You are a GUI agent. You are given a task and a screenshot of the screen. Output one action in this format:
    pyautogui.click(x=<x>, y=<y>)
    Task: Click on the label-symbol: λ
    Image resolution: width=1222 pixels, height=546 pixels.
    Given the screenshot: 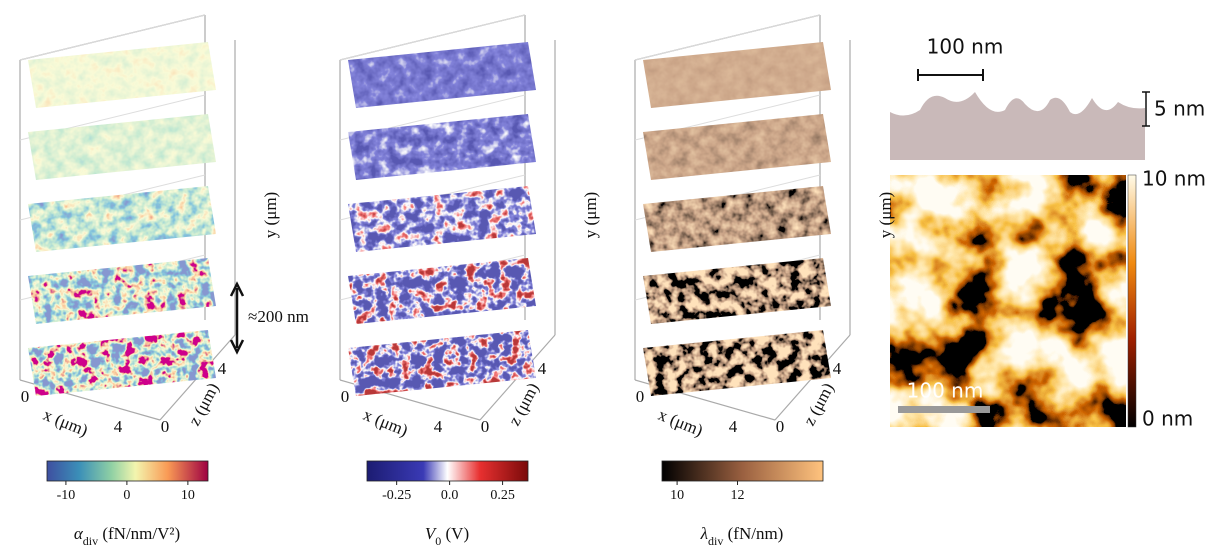 What is the action you would take?
    pyautogui.click(x=704, y=533)
    